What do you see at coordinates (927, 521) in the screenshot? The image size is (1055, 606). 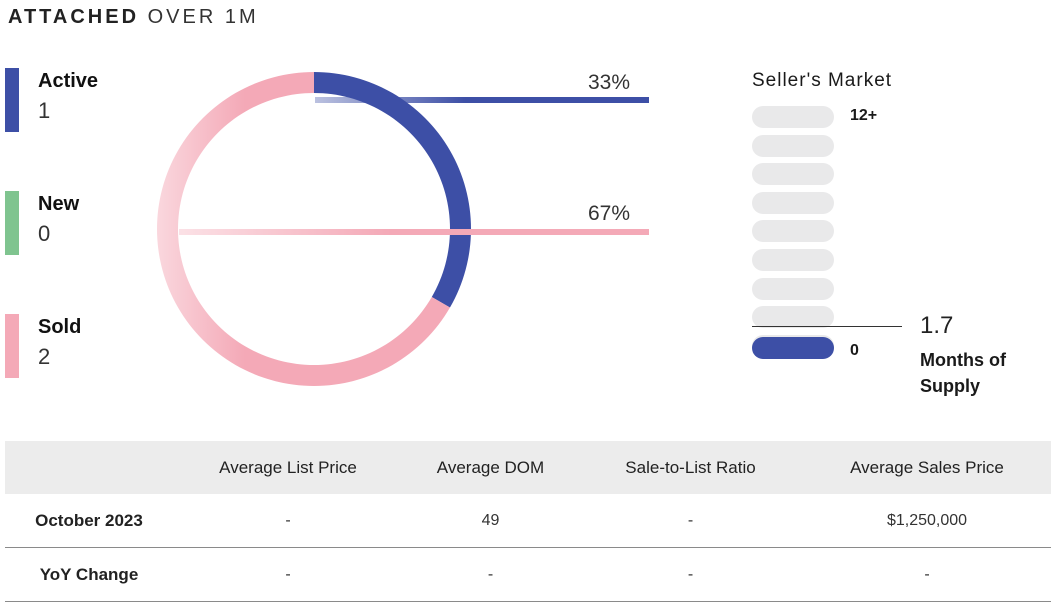 I see `table-cell: $1,250,000` at bounding box center [927, 521].